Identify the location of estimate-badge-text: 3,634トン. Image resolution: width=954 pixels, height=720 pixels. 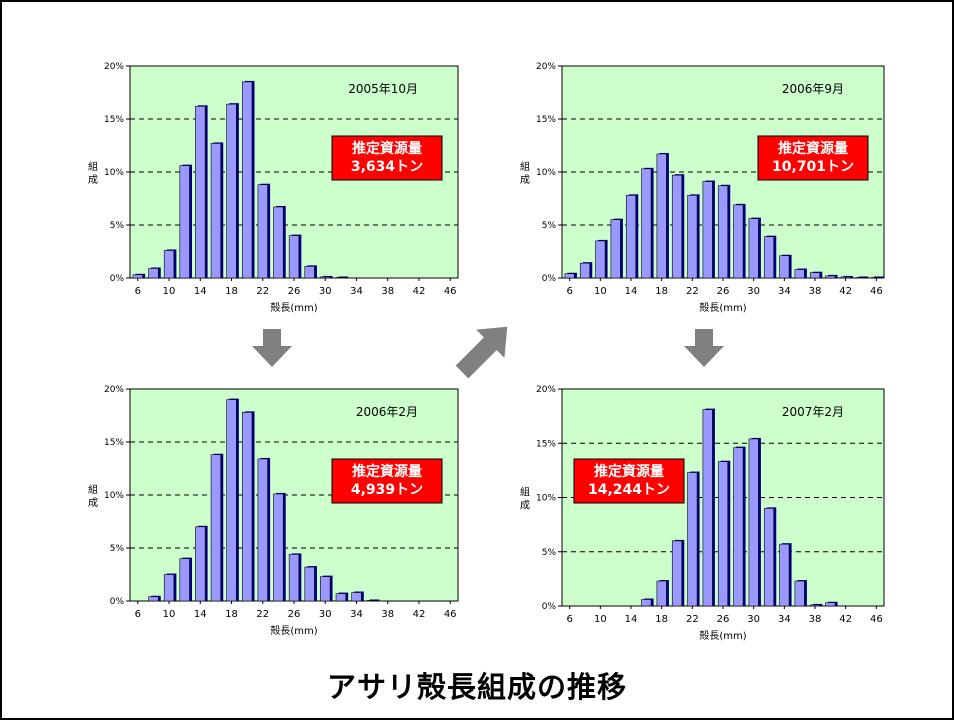
(387, 167).